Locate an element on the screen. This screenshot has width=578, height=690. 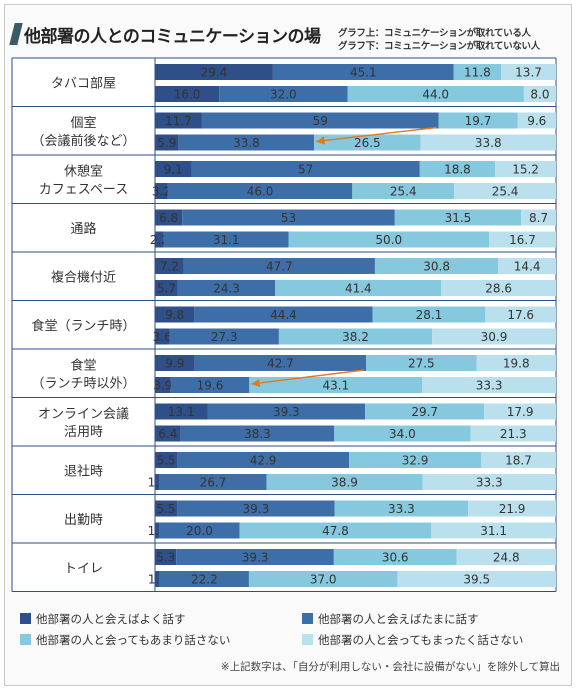
data-label: 42.9 is located at coordinates (263, 461).